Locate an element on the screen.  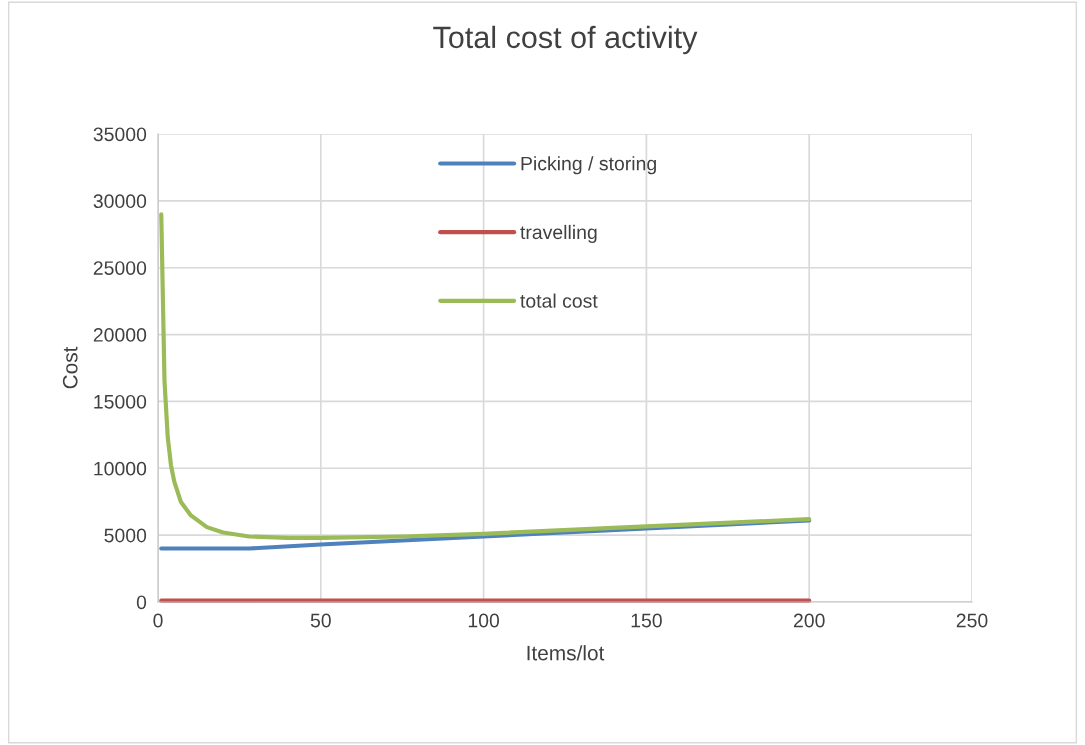
y-tick-label: 0 is located at coordinates (141, 602).